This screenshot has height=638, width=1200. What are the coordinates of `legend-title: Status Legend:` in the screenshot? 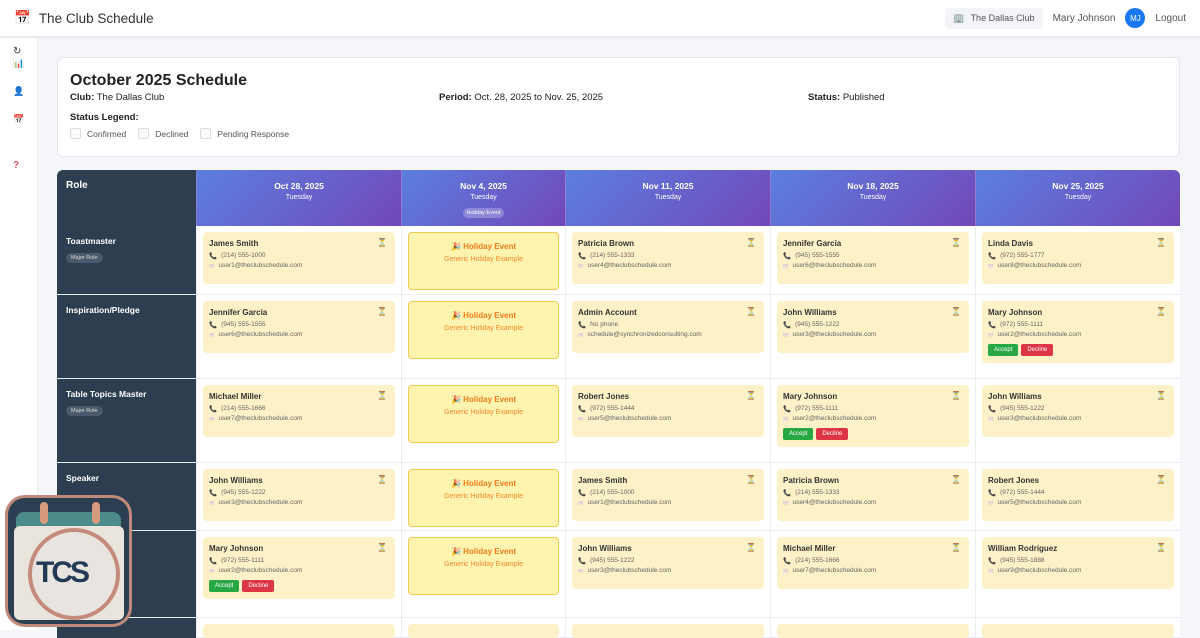 It's located at (104, 117).